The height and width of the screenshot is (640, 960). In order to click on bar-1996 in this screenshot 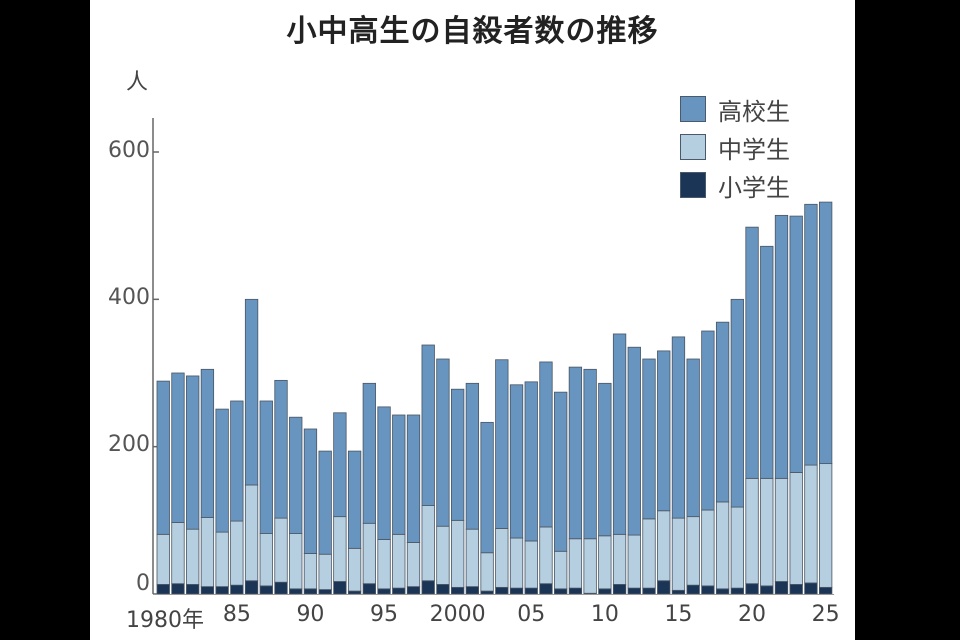, I will do `click(399, 504)`.